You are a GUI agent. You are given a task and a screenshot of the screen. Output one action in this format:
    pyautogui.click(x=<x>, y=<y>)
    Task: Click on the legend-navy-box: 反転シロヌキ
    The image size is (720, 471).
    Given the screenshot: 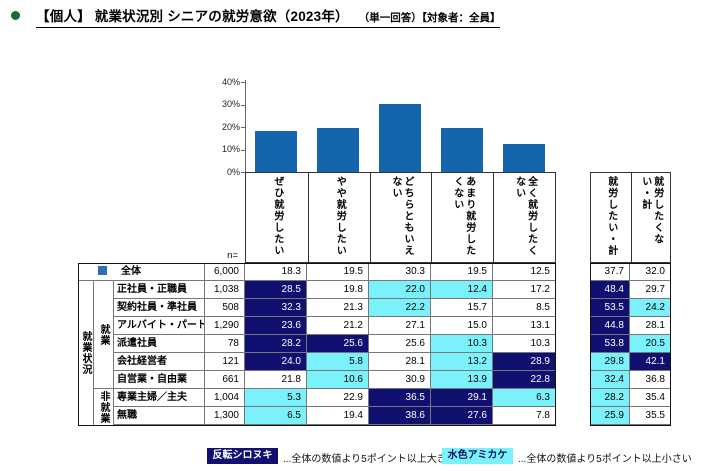 What is the action you would take?
    pyautogui.click(x=242, y=456)
    